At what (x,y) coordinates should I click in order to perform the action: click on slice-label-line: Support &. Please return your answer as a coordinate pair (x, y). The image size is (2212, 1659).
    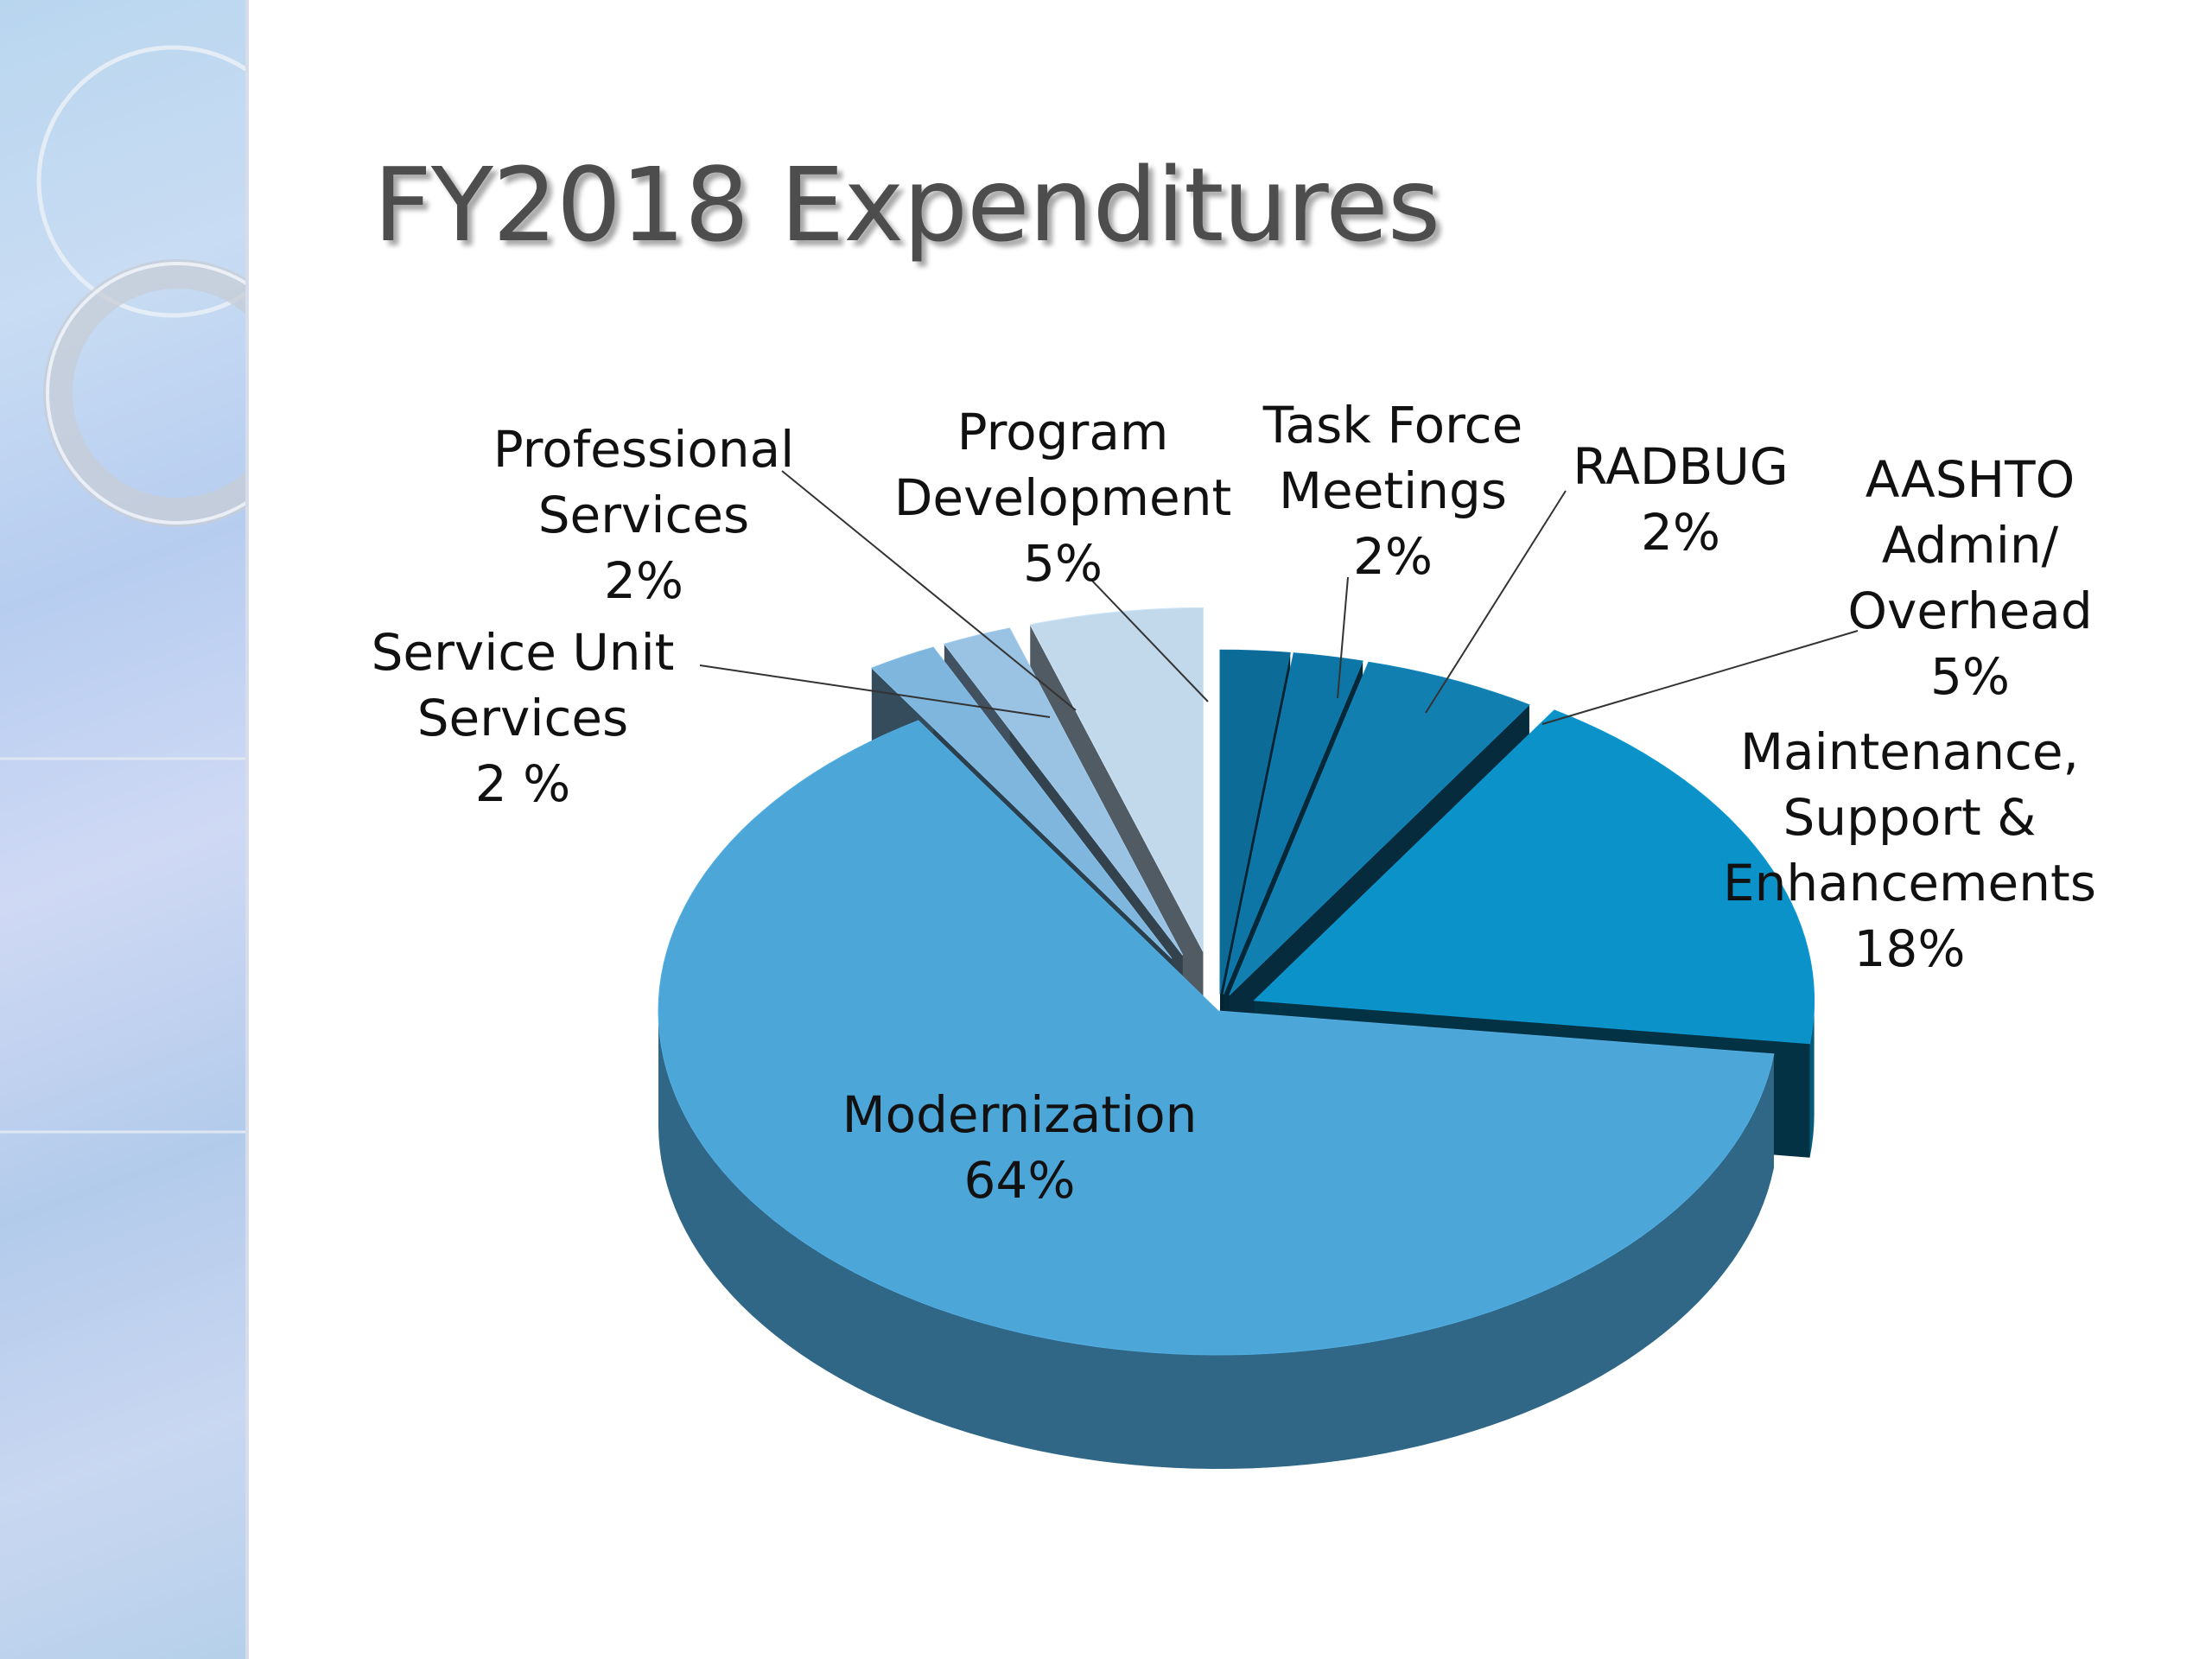
    Looking at the image, I should click on (1910, 817).